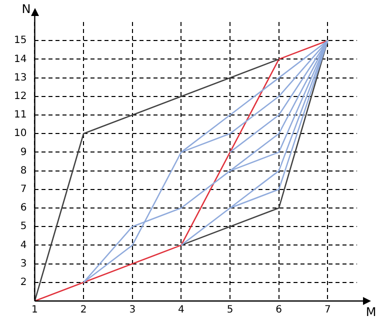 The width and height of the screenshot is (383, 323). What do you see at coordinates (23, 152) in the screenshot?
I see `y-tick-label: 9` at bounding box center [23, 152].